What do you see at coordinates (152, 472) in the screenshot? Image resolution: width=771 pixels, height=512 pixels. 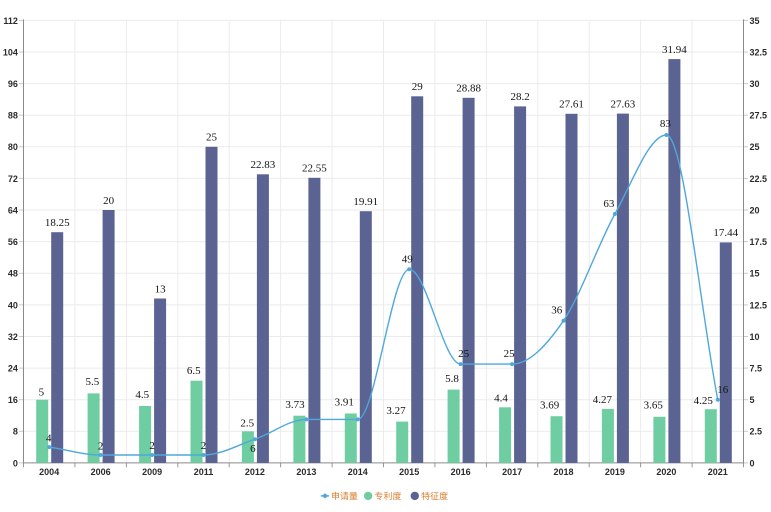 I see `svg-text: 2009` at bounding box center [152, 472].